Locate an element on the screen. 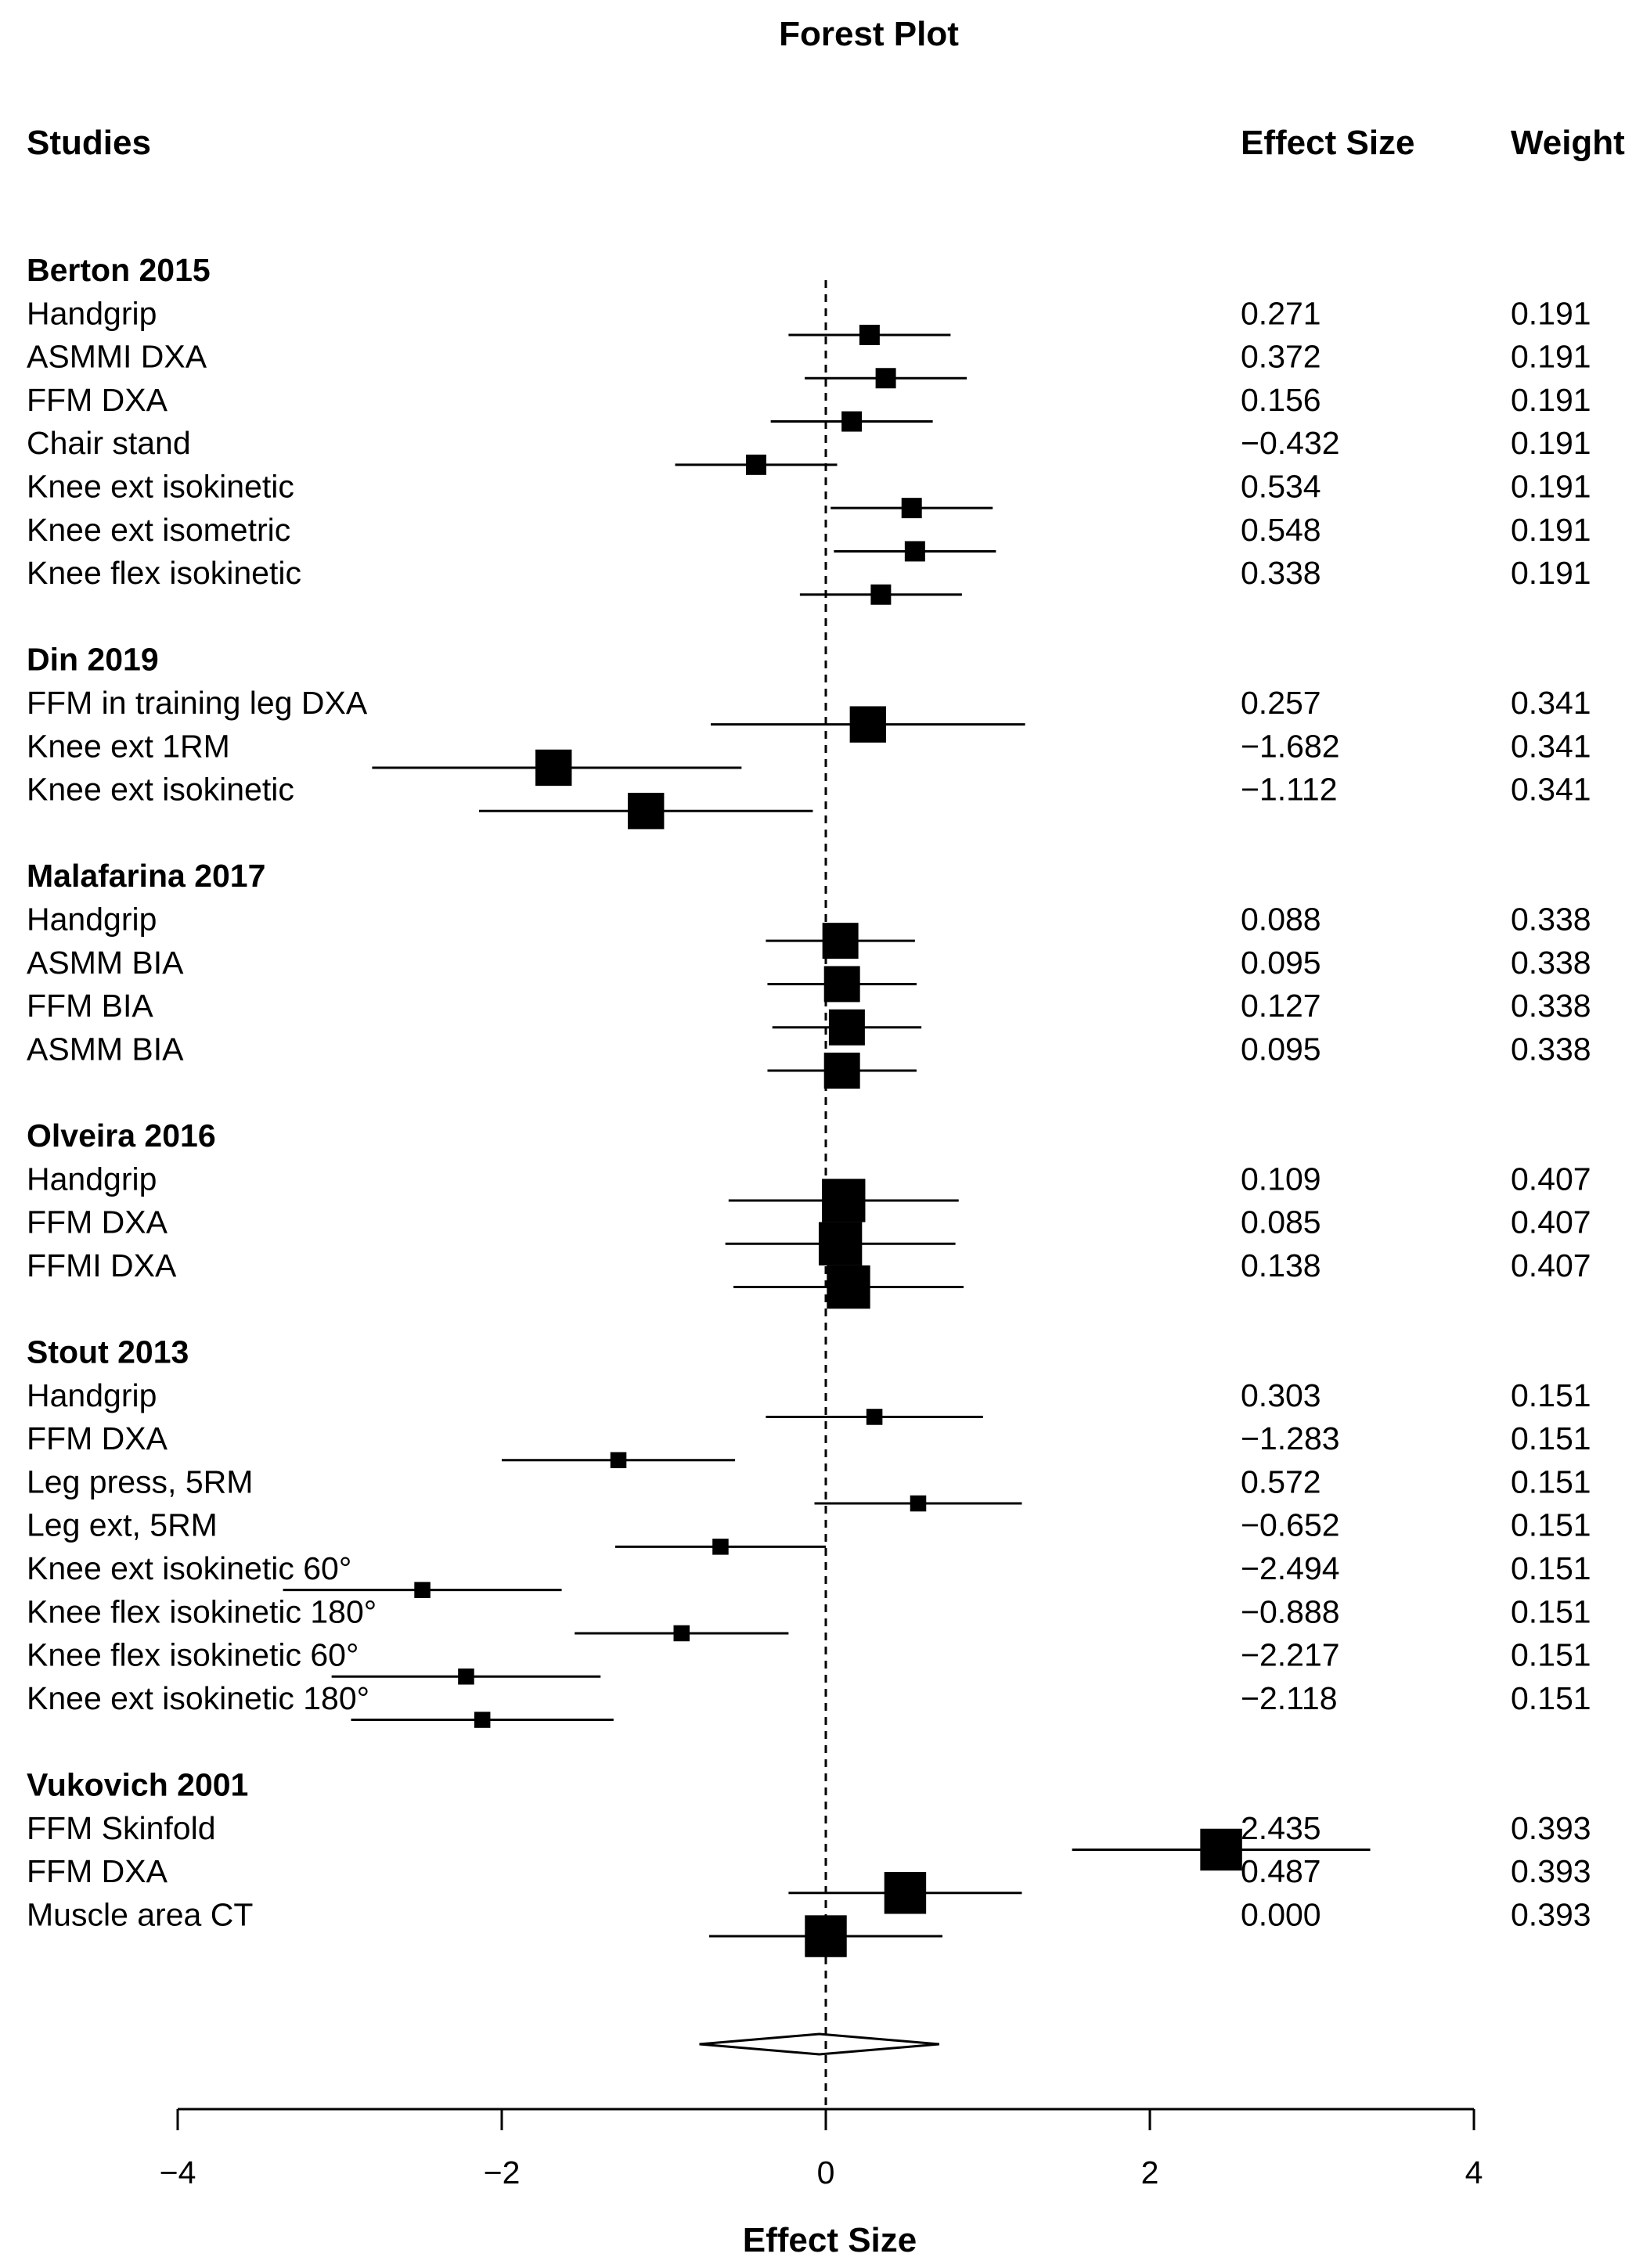 This screenshot has height=2268, width=1643. estimate-0-2-square is located at coordinates (852, 421).